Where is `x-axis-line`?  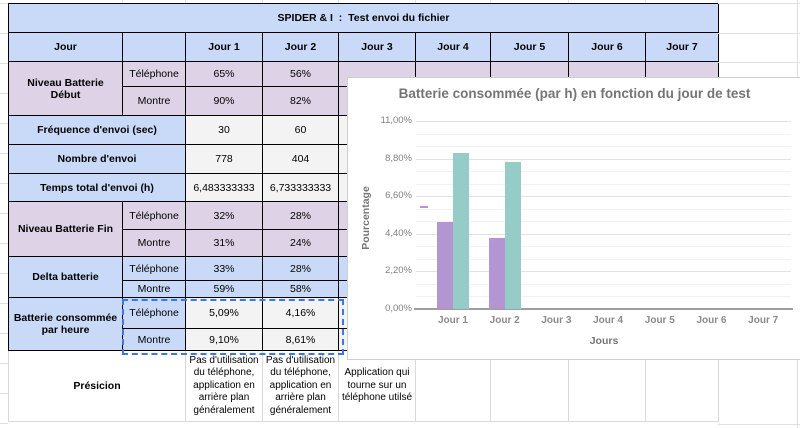
x-axis-line is located at coordinates (603, 309).